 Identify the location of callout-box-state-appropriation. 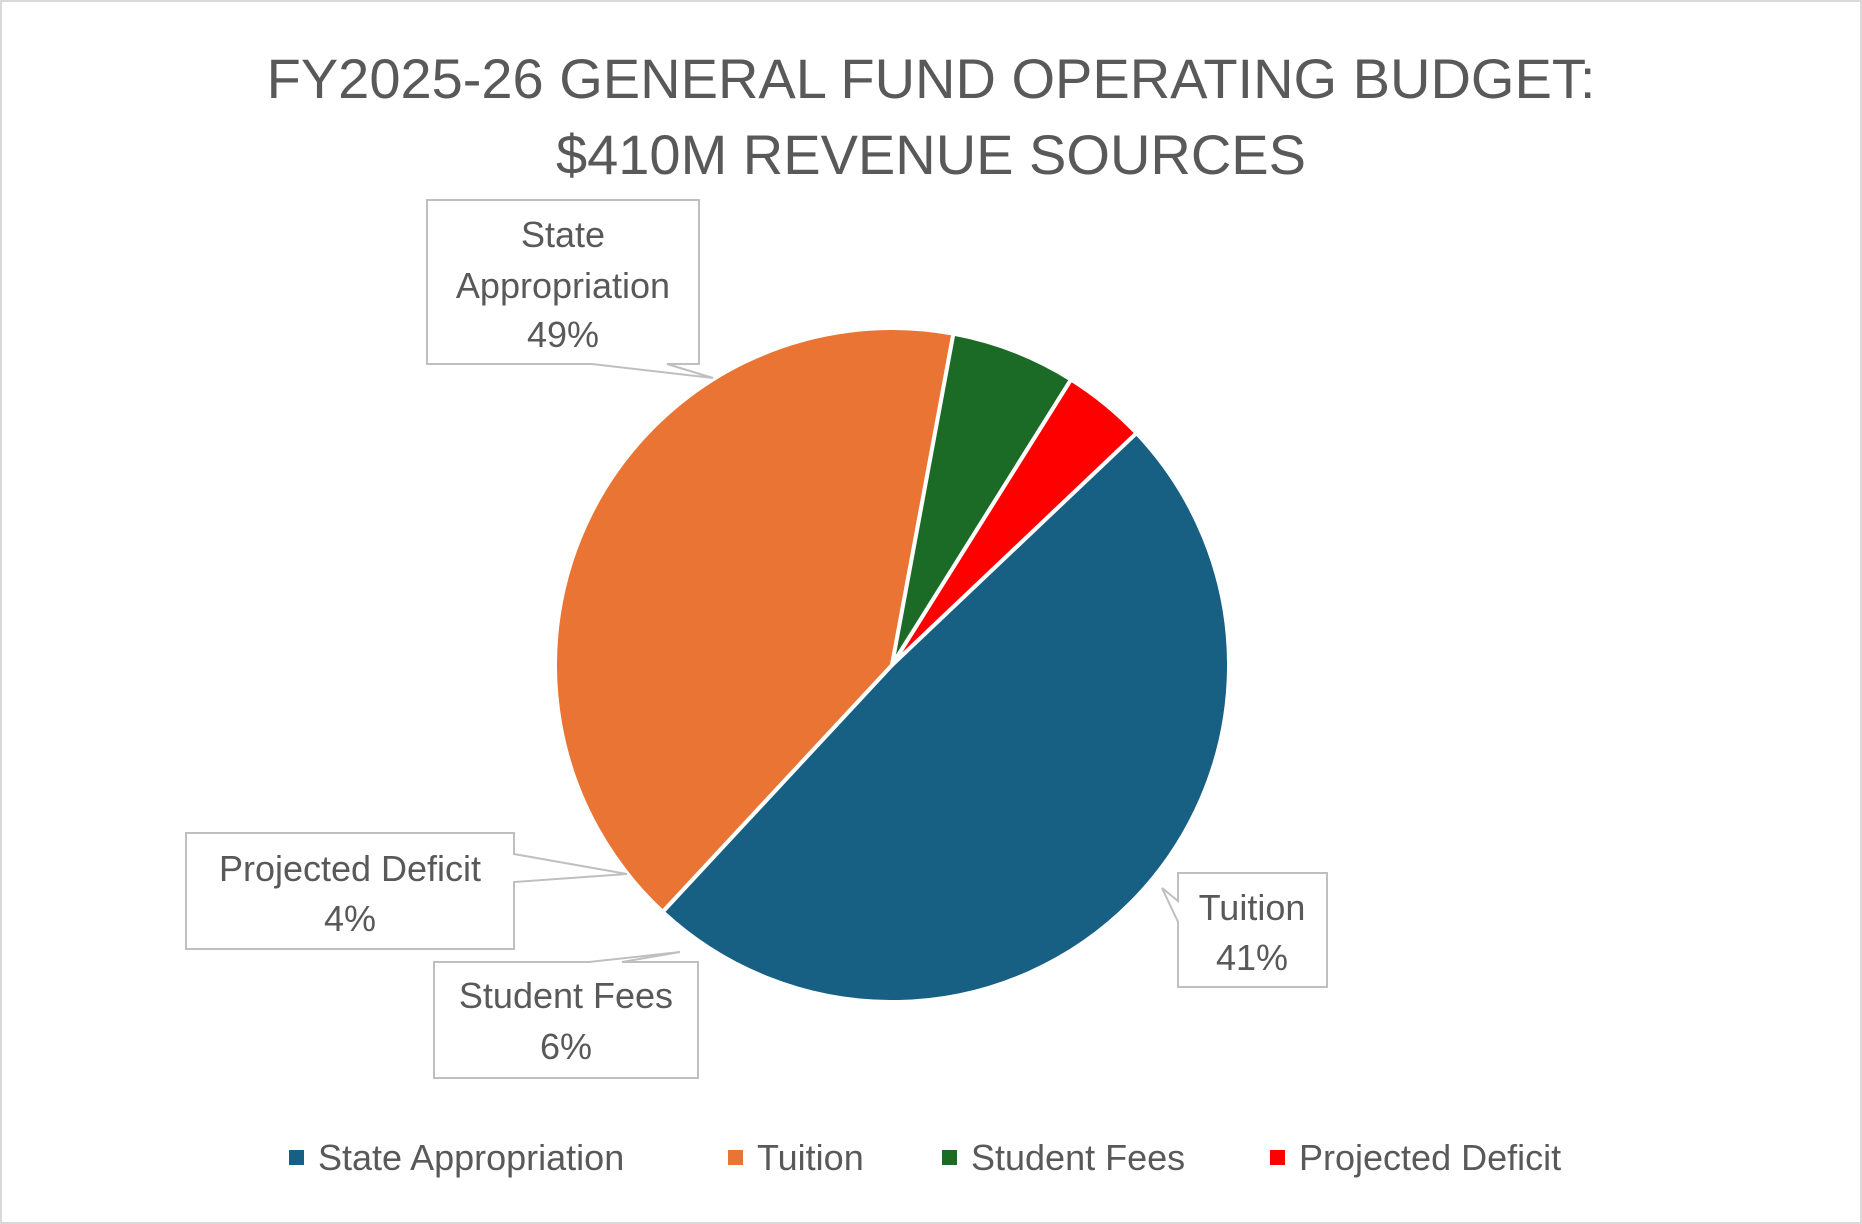
(570, 289).